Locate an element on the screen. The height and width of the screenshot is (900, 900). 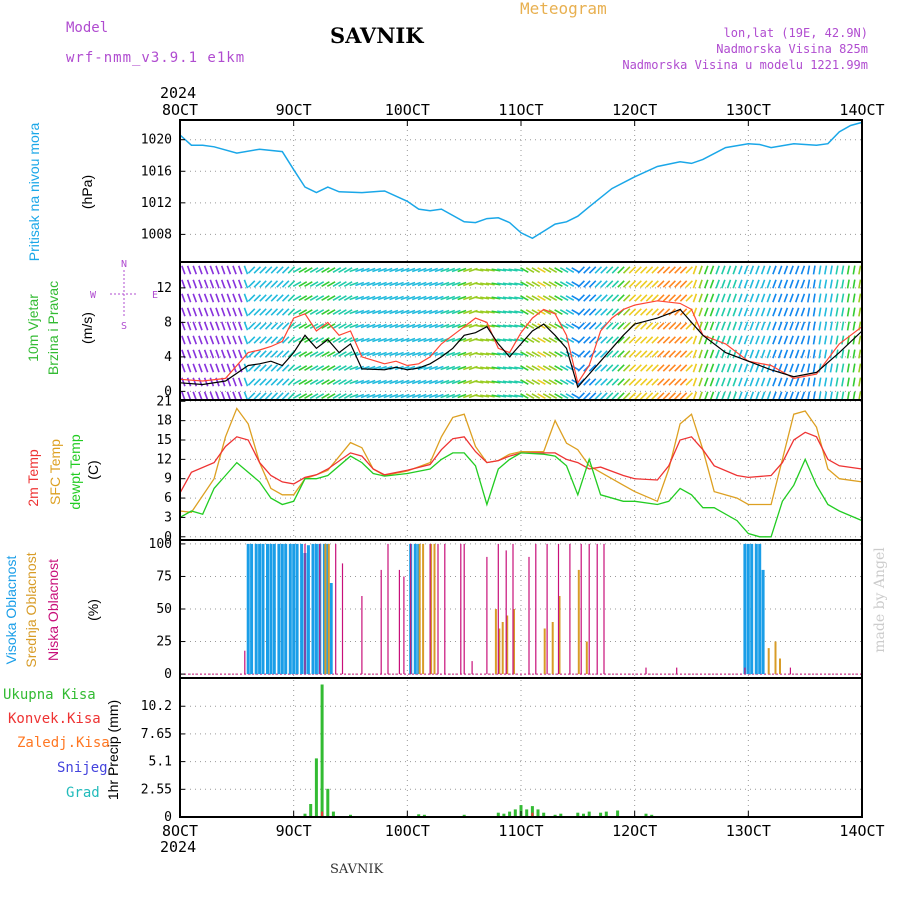
mid-cloud-bar is located at coordinates (578, 622).